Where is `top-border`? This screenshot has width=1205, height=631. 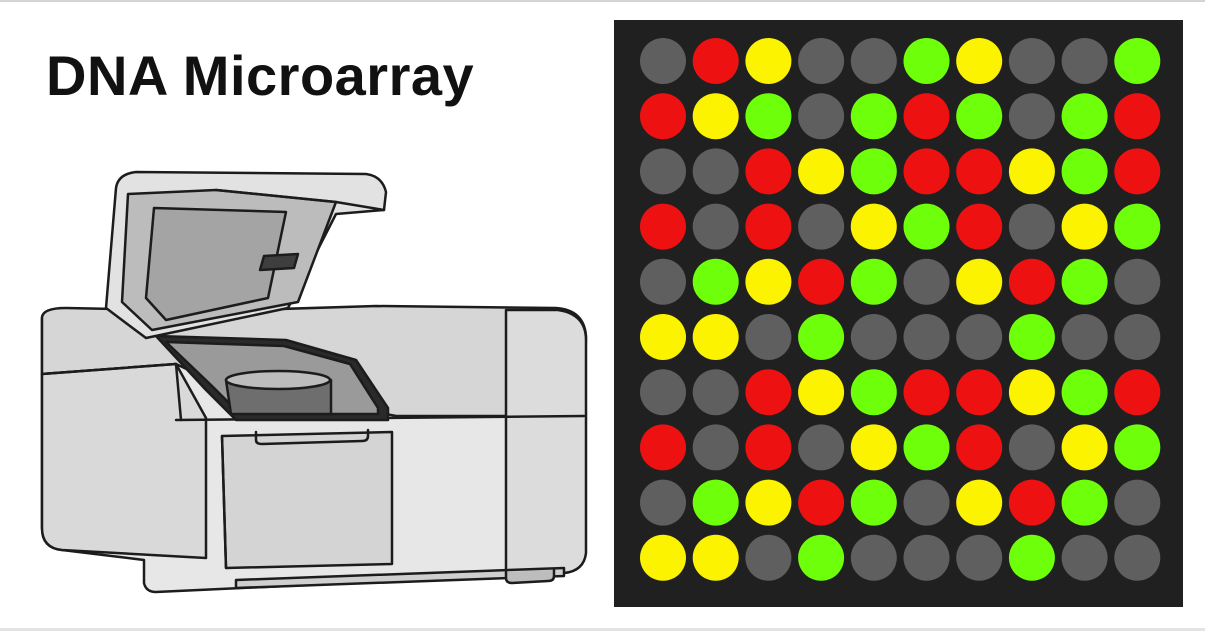
top-border is located at coordinates (602, 1).